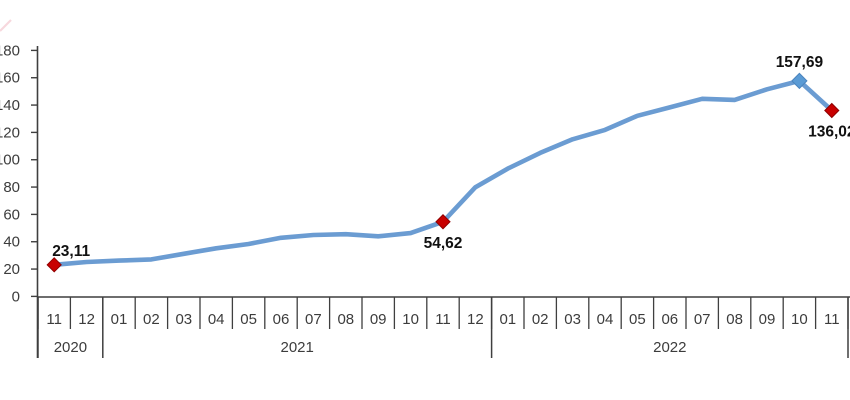 The image size is (850, 400). I want to click on data-point-value-label: 136,02, so click(829, 132).